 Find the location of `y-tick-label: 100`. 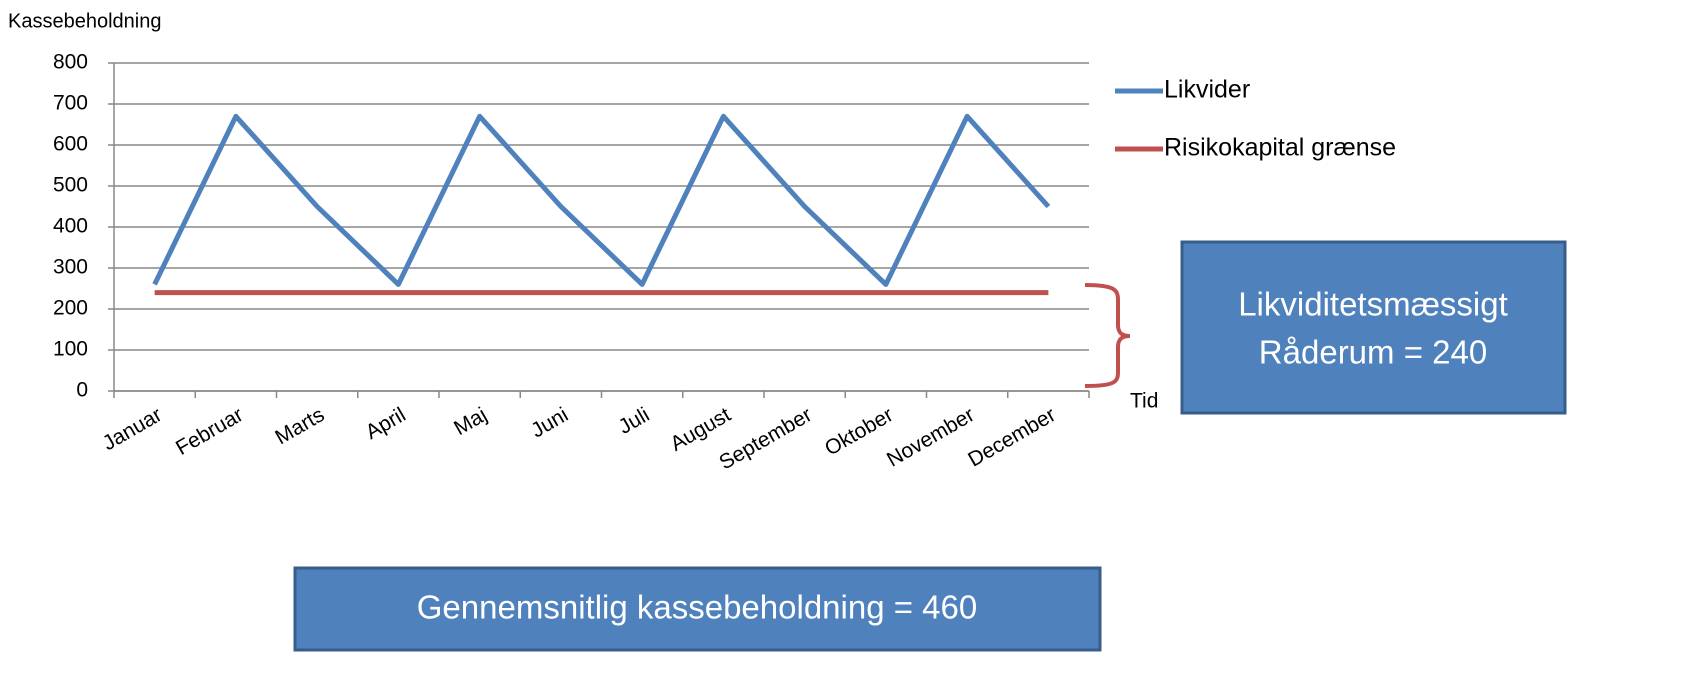

y-tick-label: 100 is located at coordinates (70, 349).